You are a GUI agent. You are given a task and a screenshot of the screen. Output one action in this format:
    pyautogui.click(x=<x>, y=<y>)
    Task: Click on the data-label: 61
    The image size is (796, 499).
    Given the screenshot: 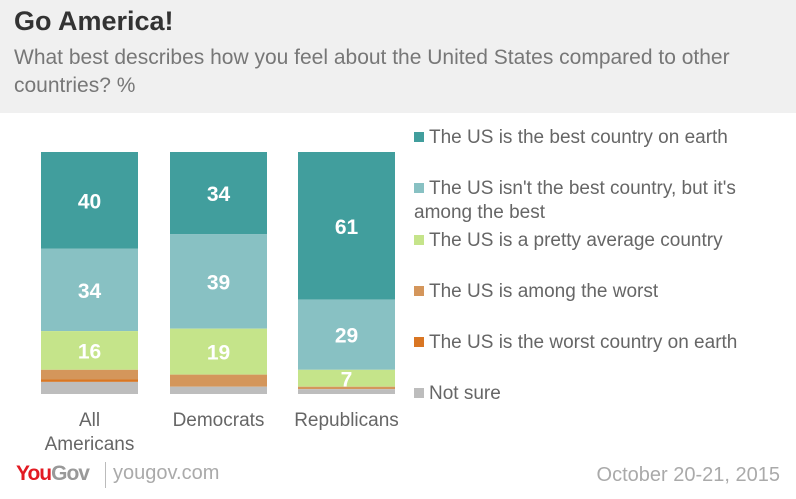 What is the action you would take?
    pyautogui.click(x=347, y=227)
    